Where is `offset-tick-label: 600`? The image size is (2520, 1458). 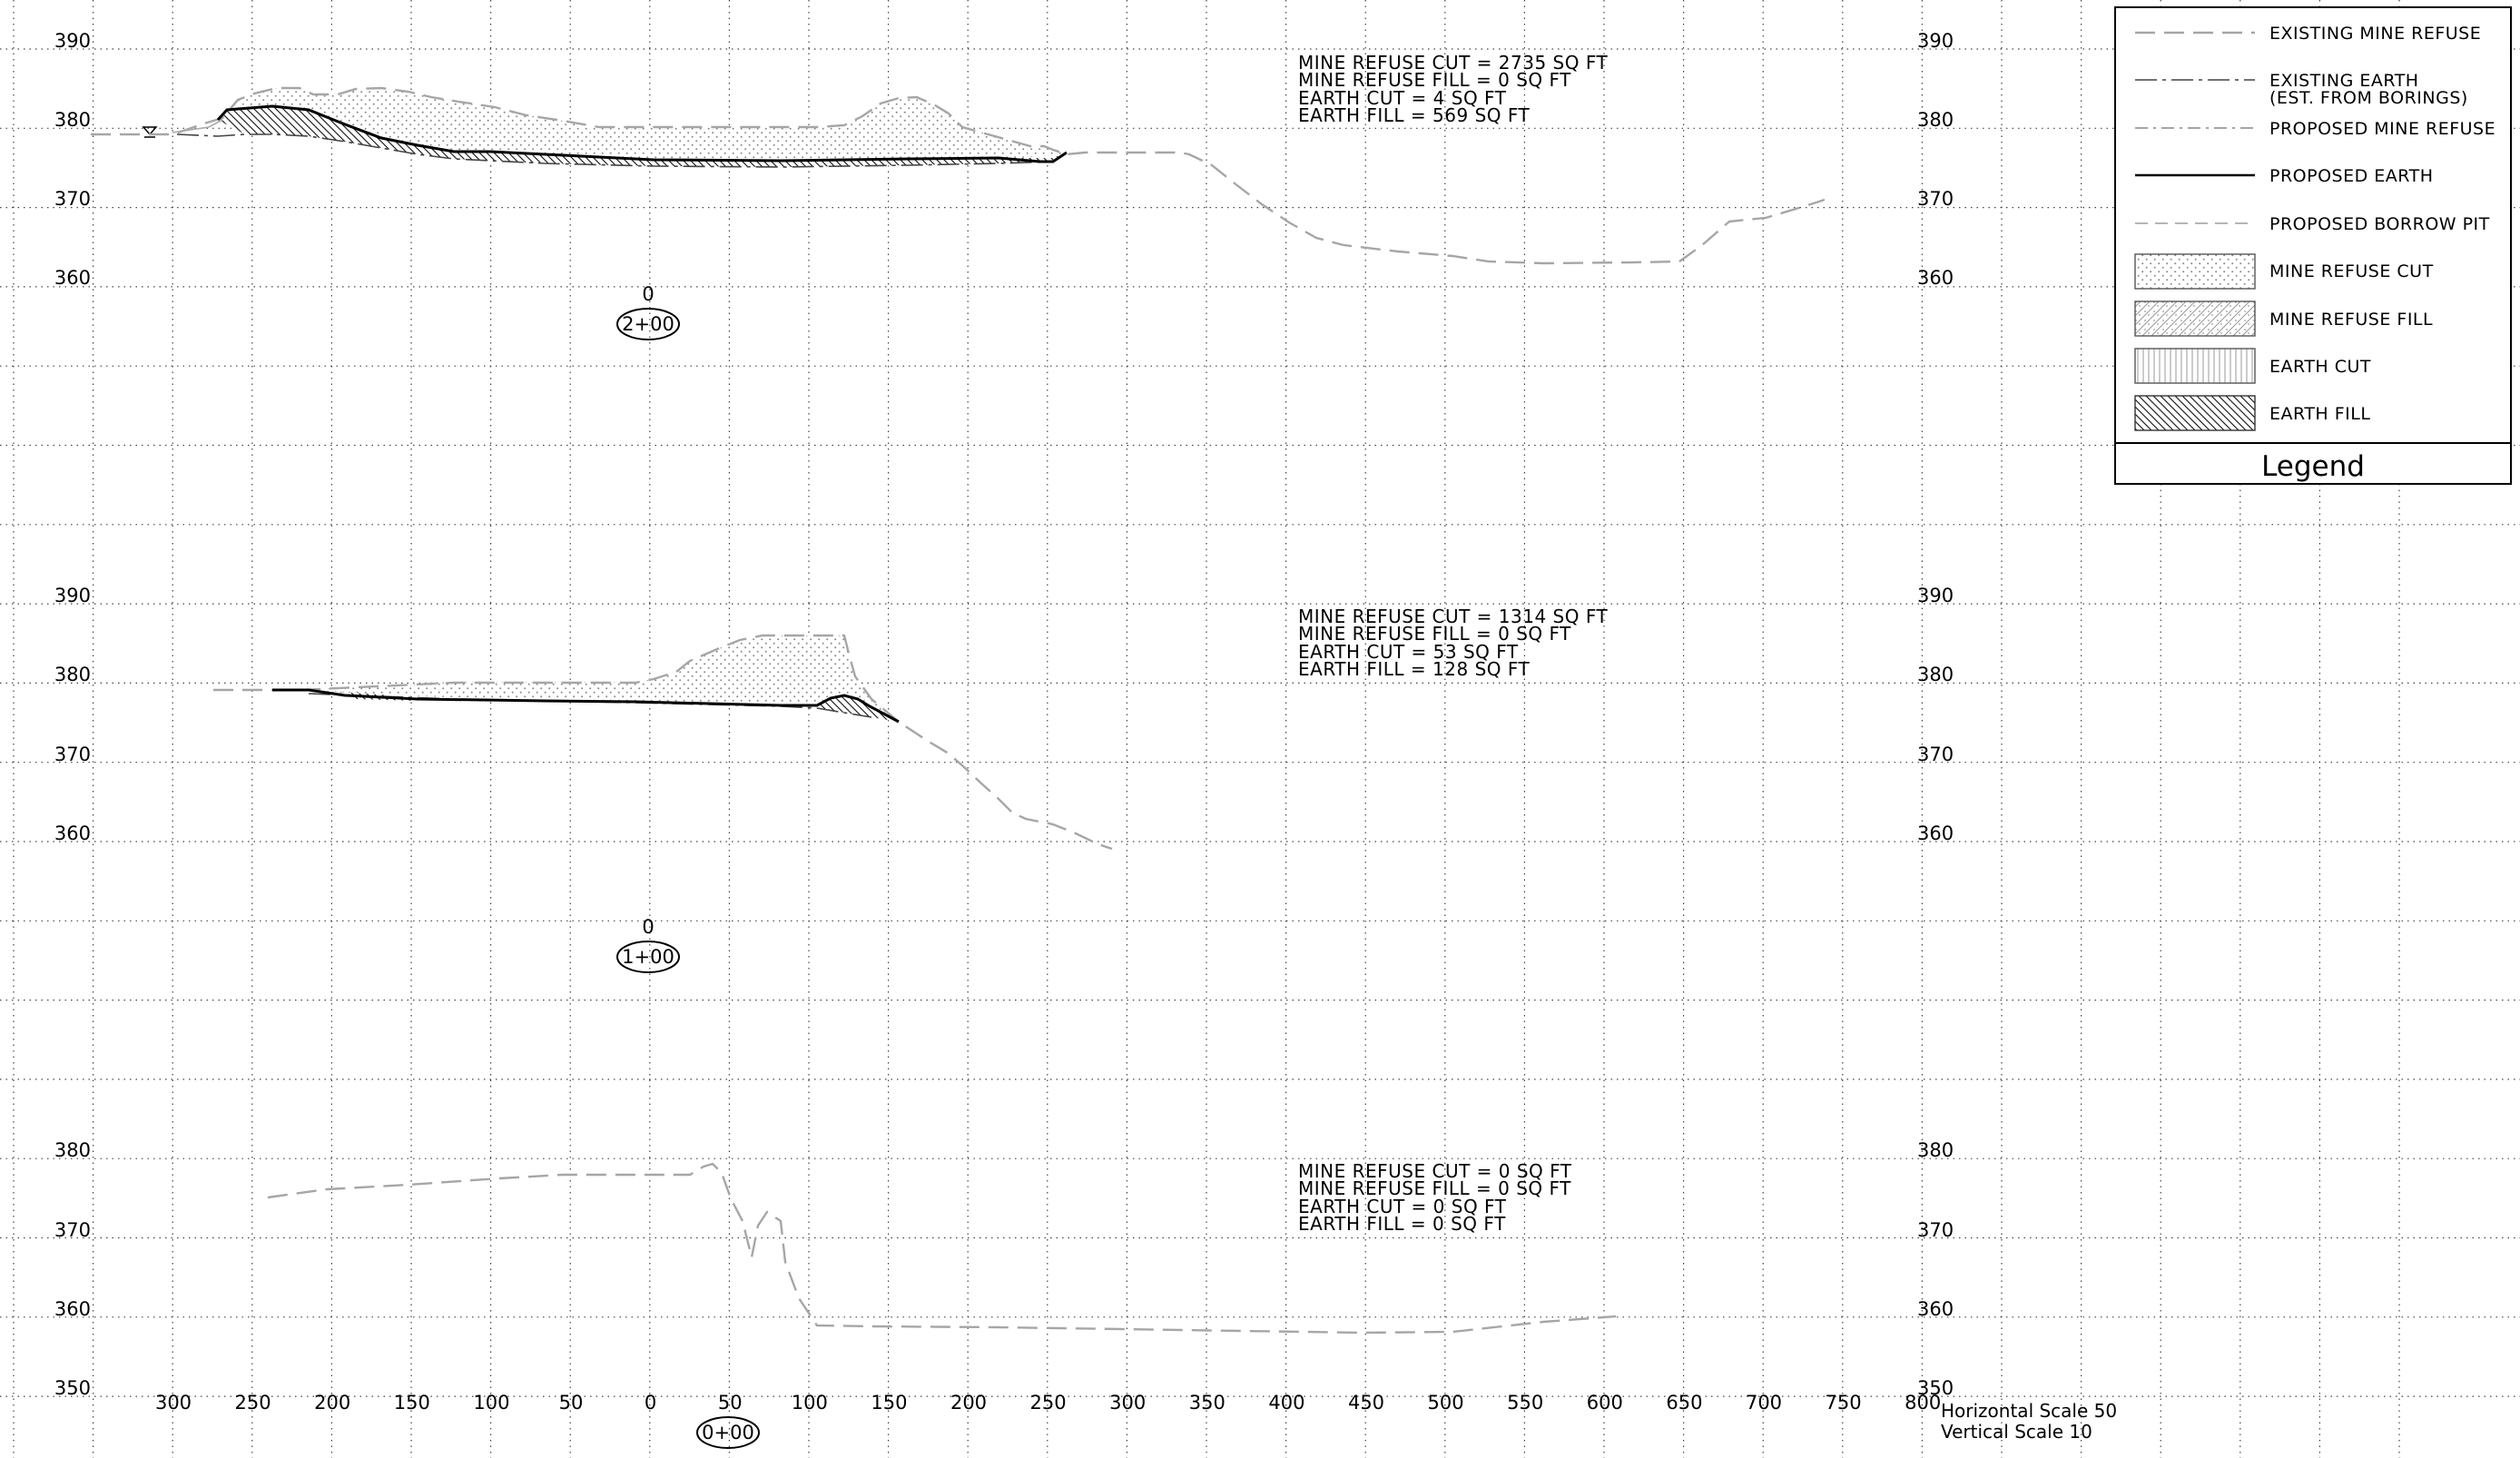
offset-tick-label: 600 is located at coordinates (1605, 1403).